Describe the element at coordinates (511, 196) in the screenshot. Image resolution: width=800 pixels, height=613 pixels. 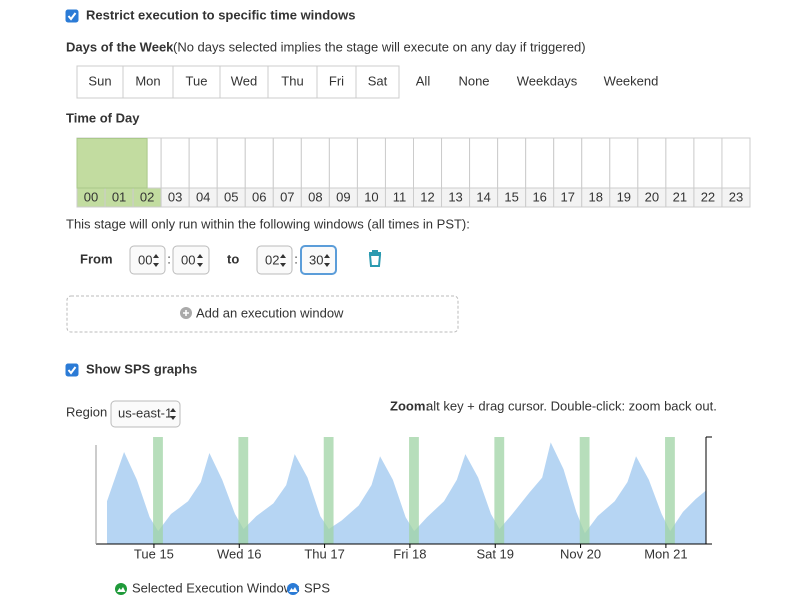
I see `hour-label: 15` at that location.